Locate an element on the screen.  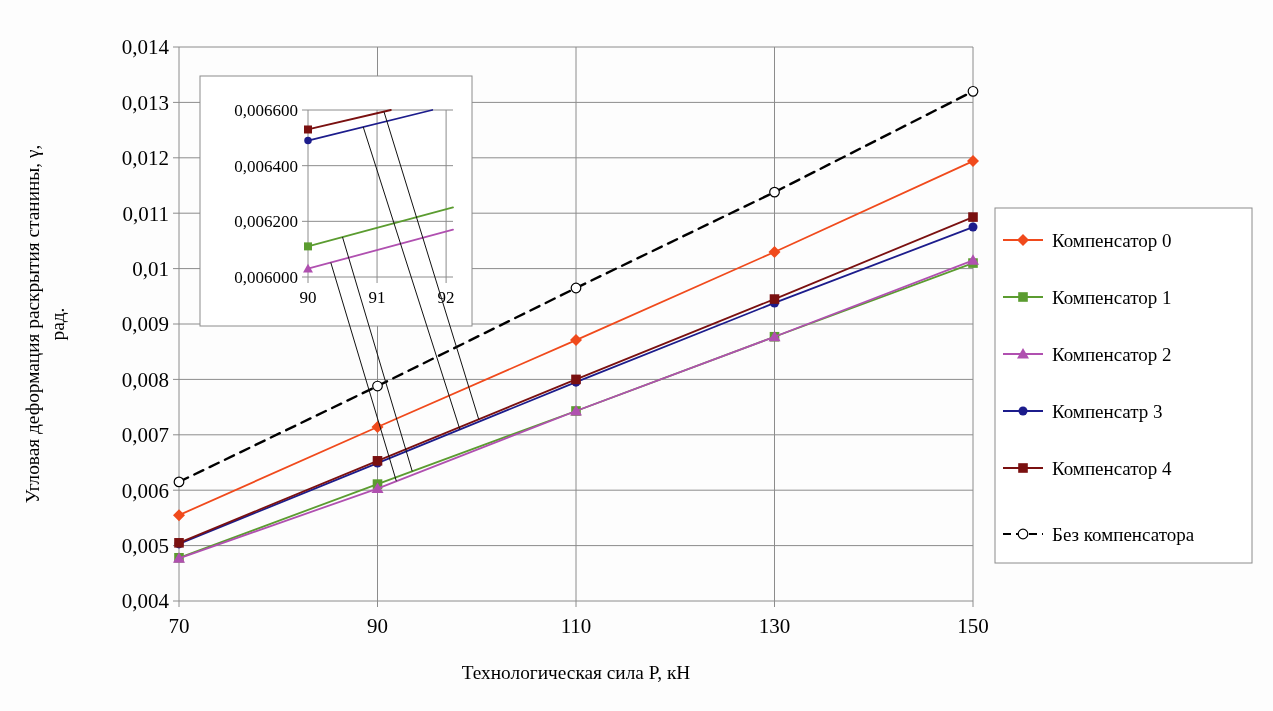
y-tick-label: 0,011 is located at coordinates (145, 213).